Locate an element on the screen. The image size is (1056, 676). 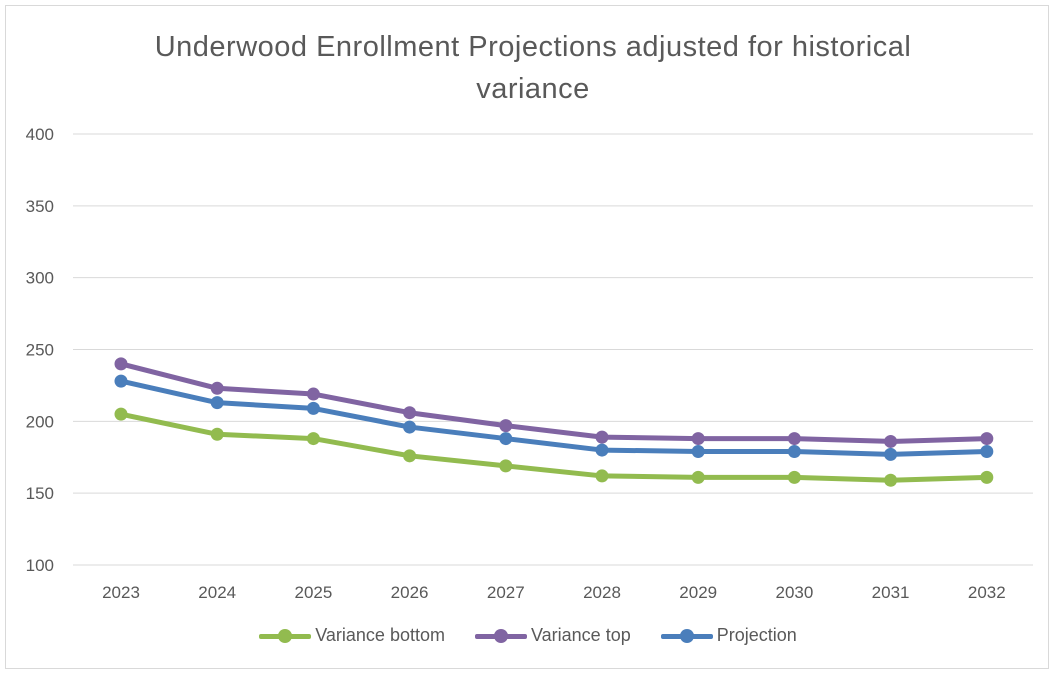
y-tick-label: 100 is located at coordinates (40, 565).